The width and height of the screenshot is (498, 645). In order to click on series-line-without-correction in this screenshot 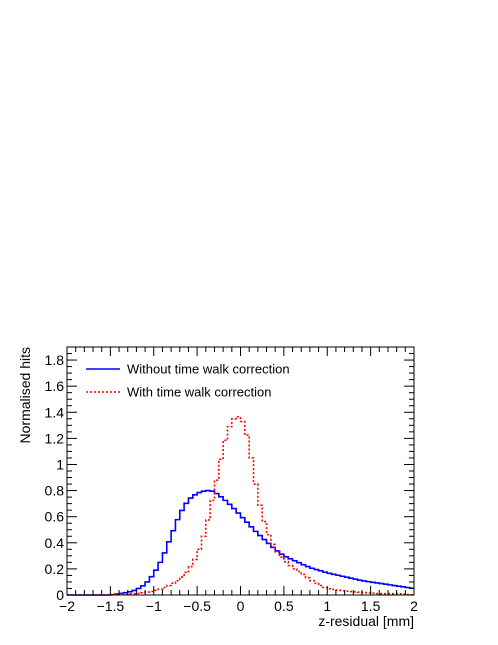, I will do `click(240, 542)`.